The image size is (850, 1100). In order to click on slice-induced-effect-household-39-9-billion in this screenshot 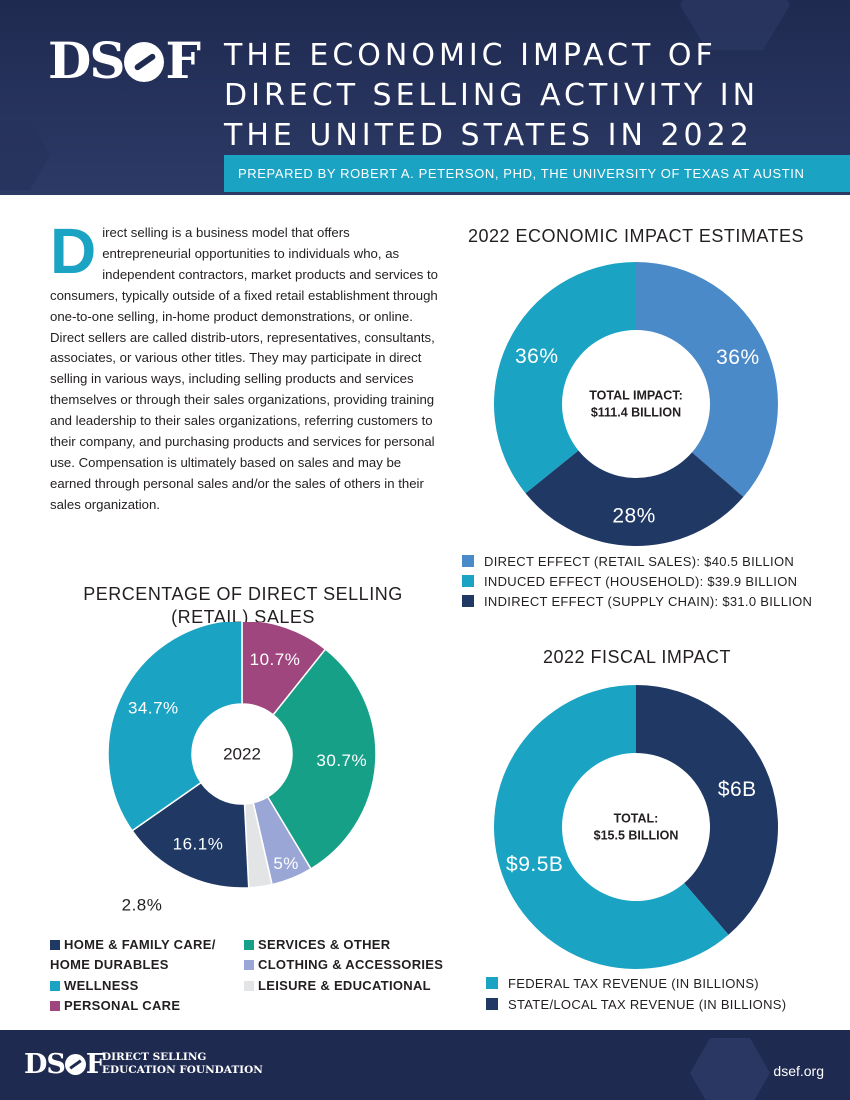, I will do `click(565, 378)`.